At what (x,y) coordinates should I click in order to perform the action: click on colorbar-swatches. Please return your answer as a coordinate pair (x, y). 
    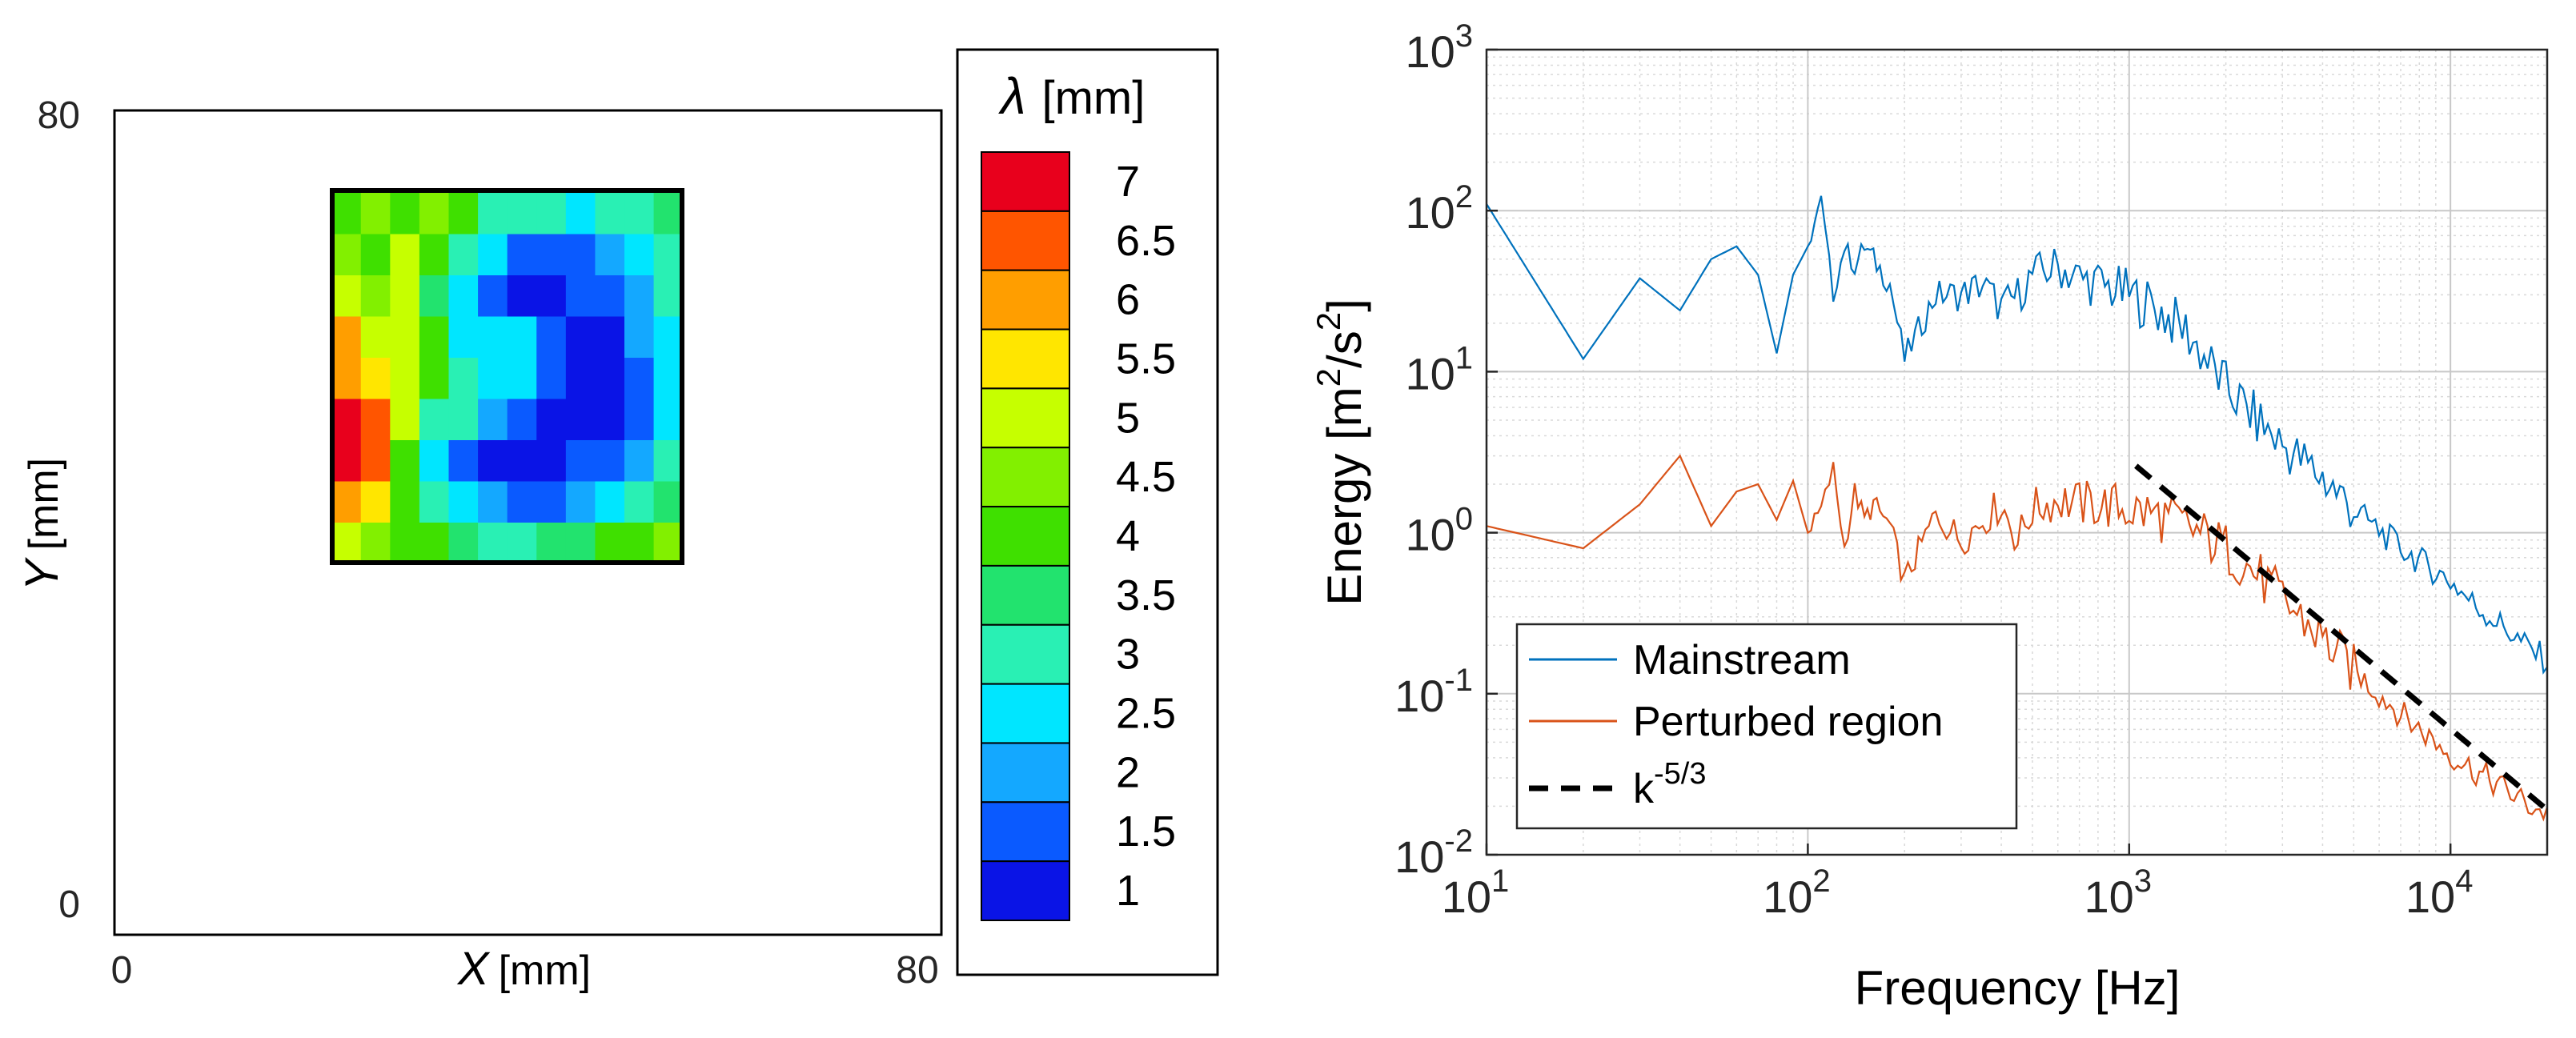
    Looking at the image, I should click on (1025, 536).